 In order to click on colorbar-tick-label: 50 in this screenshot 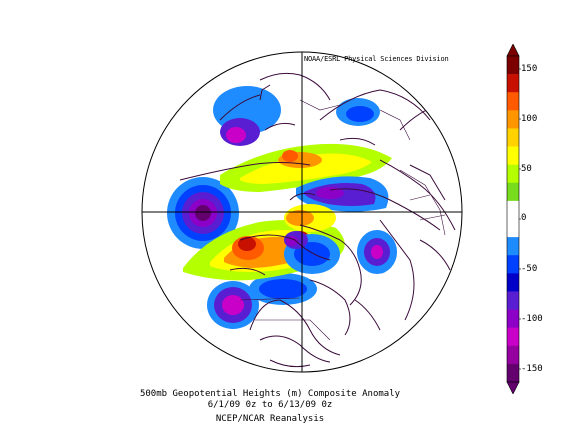, I will do `click(526, 169)`.